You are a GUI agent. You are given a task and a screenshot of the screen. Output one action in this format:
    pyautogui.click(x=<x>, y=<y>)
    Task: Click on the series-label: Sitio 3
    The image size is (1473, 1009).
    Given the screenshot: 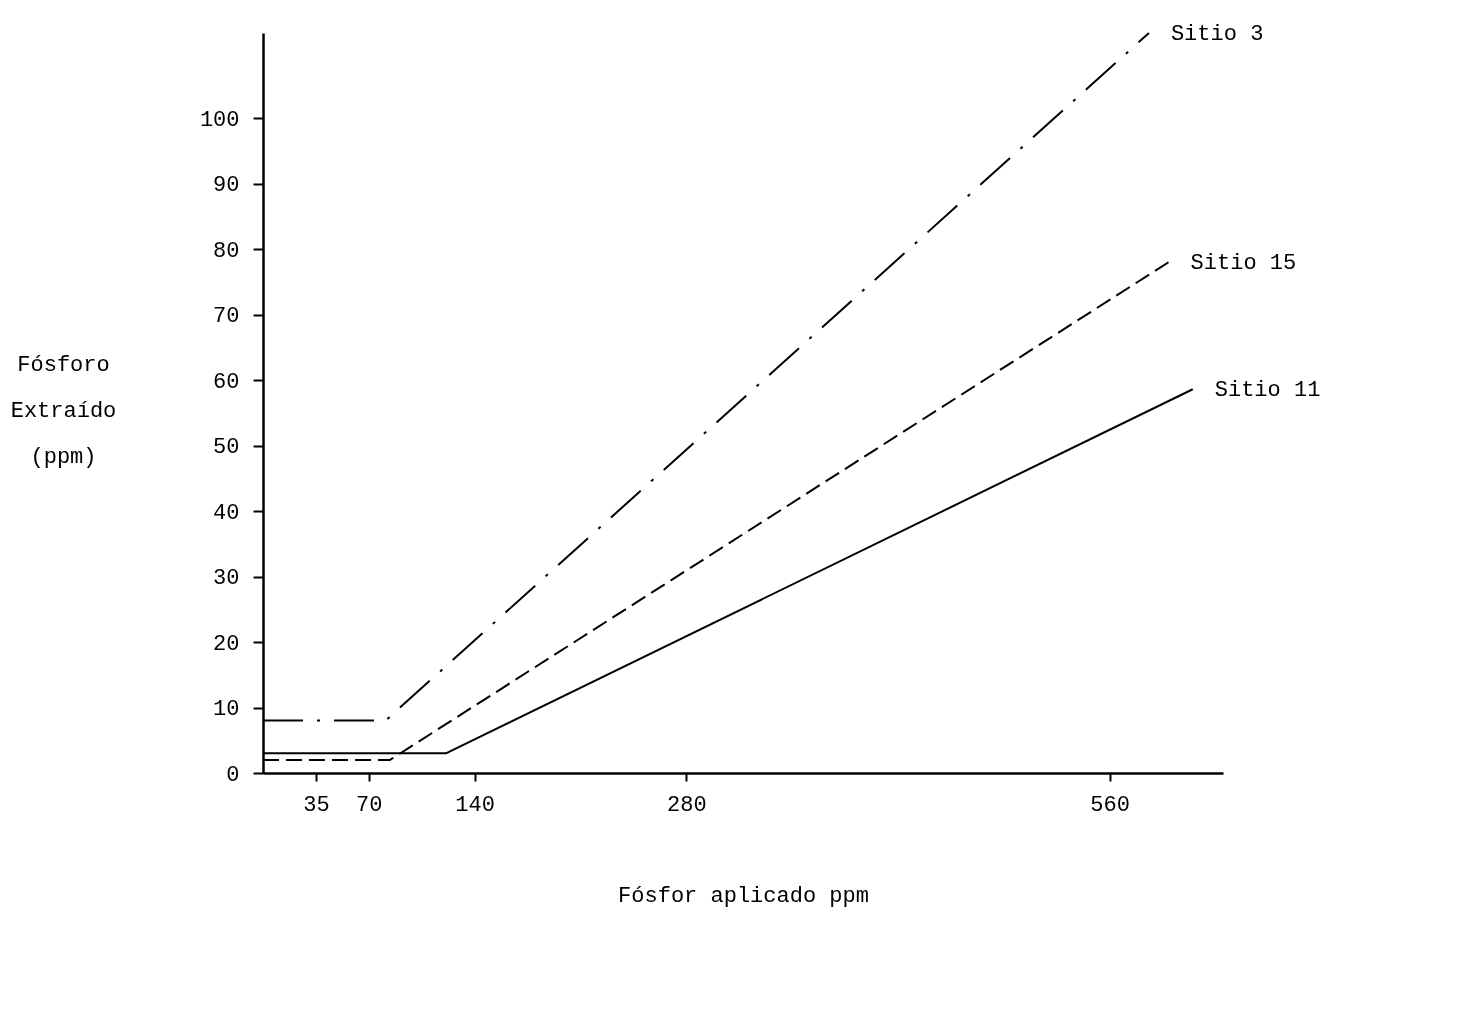 What is the action you would take?
    pyautogui.click(x=1217, y=34)
    